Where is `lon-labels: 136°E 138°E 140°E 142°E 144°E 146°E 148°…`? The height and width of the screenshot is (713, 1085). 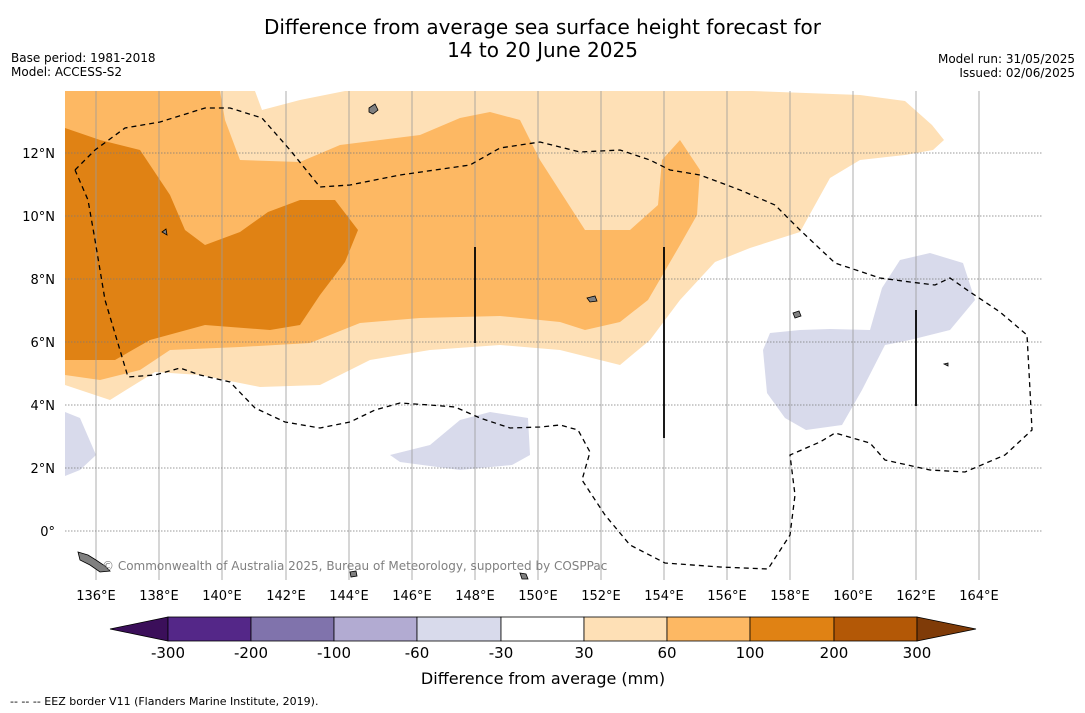 lon-labels: 136°E 138°E 140°E 142°E 144°E 146°E 148°… is located at coordinates (537, 596).